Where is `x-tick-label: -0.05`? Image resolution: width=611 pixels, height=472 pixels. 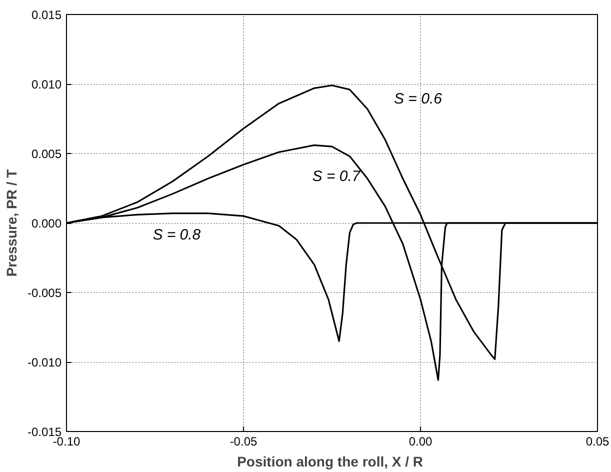 x-tick-label: -0.05 is located at coordinates (244, 441).